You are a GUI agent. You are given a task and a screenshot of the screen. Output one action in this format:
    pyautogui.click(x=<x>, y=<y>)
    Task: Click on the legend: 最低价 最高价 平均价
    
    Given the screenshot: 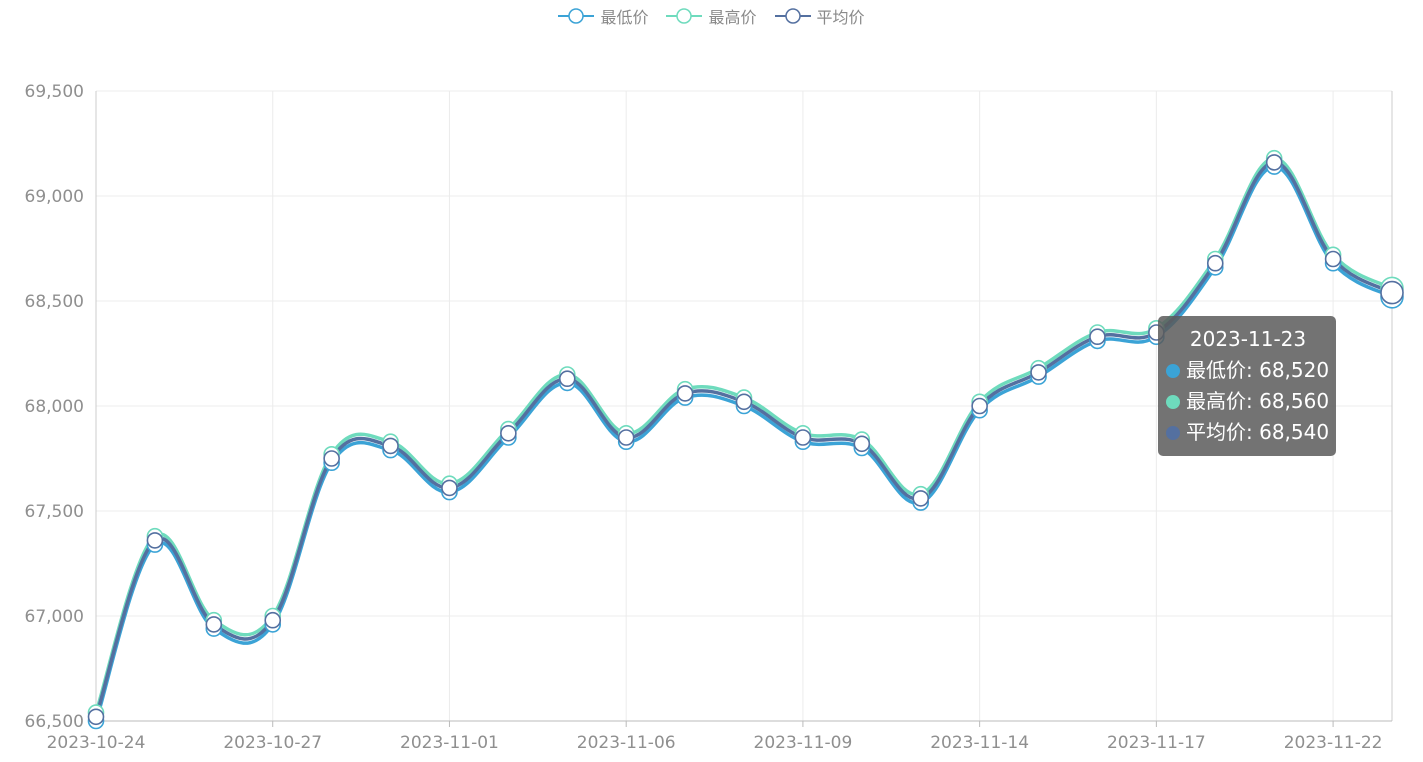 What is the action you would take?
    pyautogui.click(x=711, y=16)
    